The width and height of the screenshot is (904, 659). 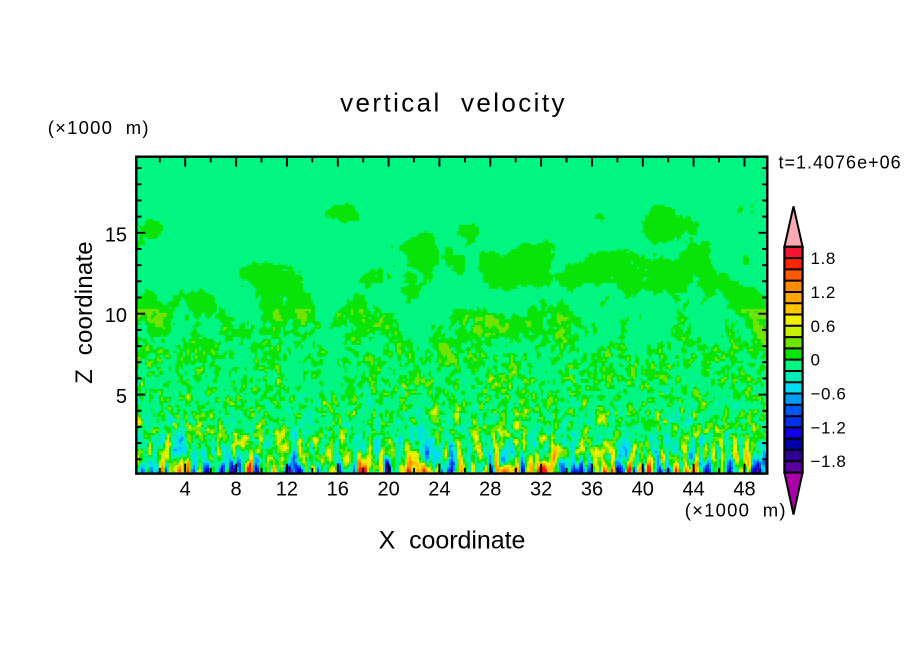 I want to click on svg-text: −0.6, so click(x=829, y=394).